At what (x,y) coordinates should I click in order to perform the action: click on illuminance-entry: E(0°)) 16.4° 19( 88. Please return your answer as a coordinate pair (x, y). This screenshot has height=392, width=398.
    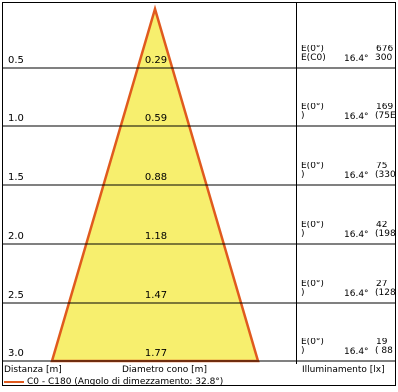
    Looking at the image, I should click on (349, 349).